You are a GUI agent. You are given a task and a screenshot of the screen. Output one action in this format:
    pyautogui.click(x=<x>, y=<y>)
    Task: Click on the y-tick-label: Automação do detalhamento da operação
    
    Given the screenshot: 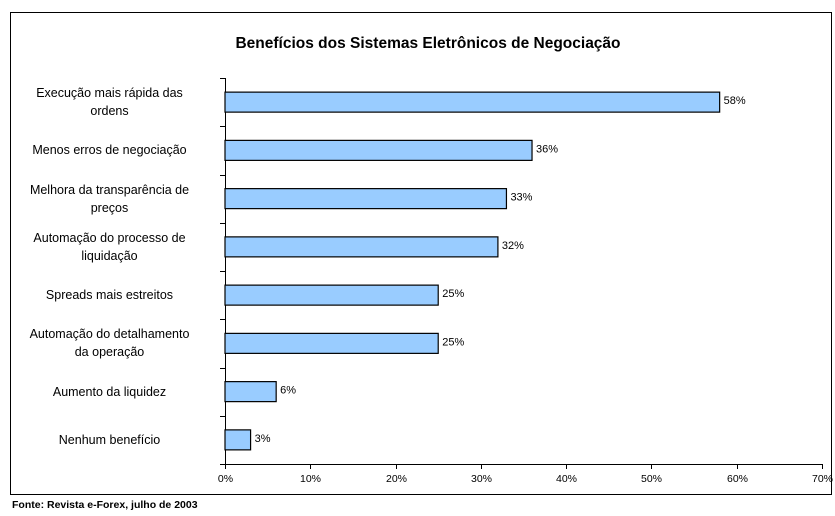 What is the action you would take?
    pyautogui.click(x=109, y=343)
    